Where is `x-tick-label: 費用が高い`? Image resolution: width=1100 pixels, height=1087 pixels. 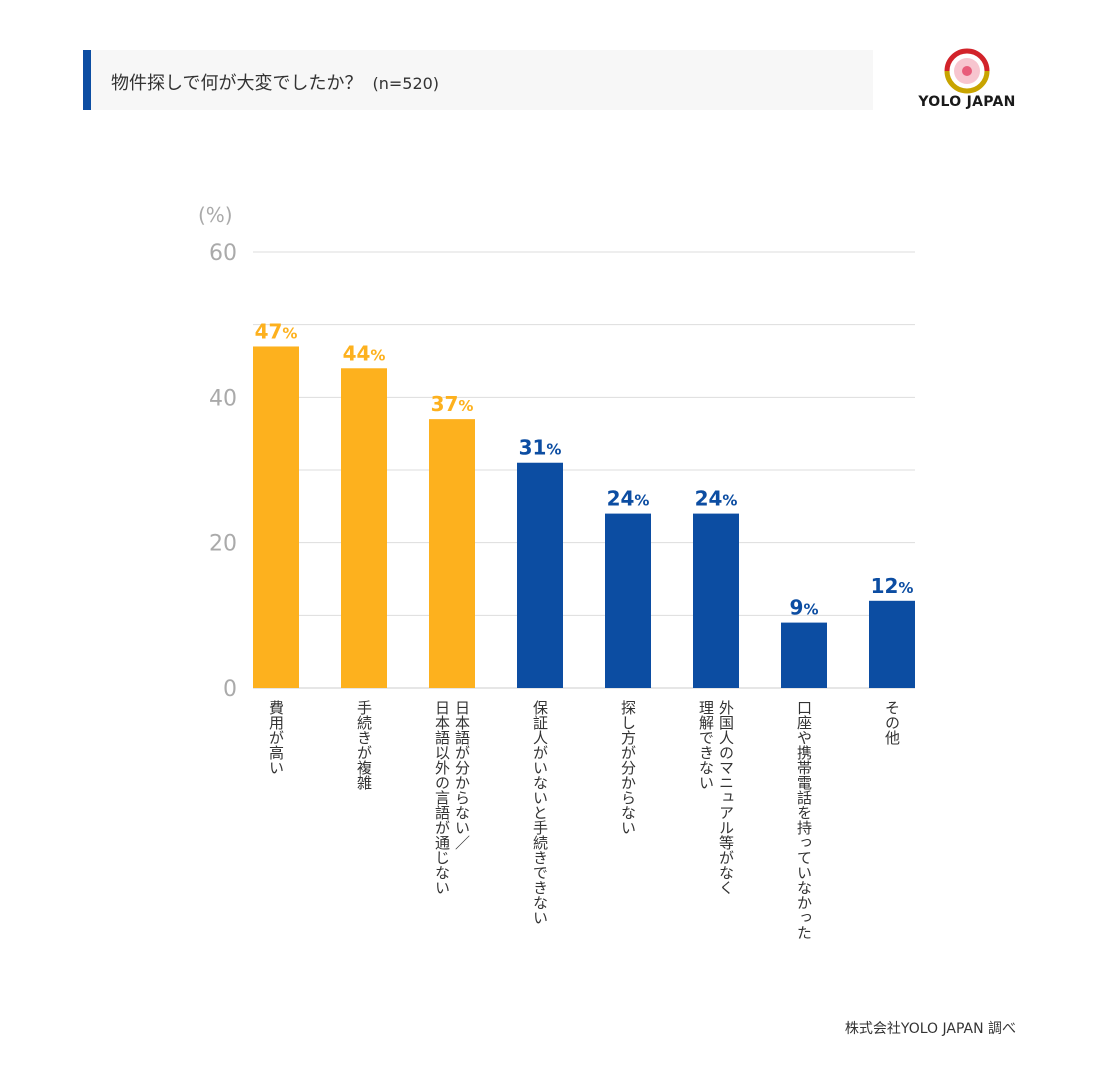
x-tick-label: 費用が高い is located at coordinates (276, 737).